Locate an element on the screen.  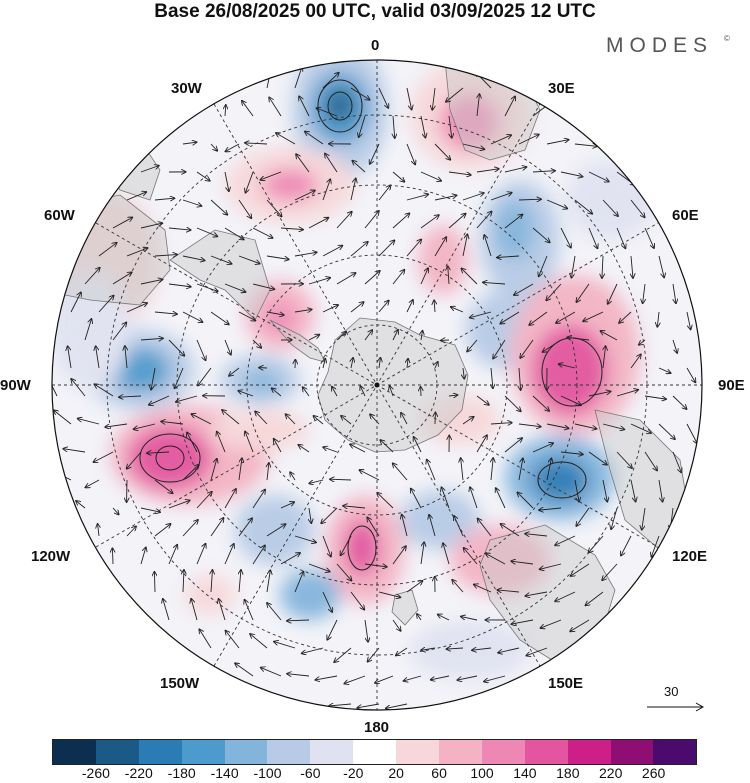
lon-label-30w: 30W is located at coordinates (186, 88).